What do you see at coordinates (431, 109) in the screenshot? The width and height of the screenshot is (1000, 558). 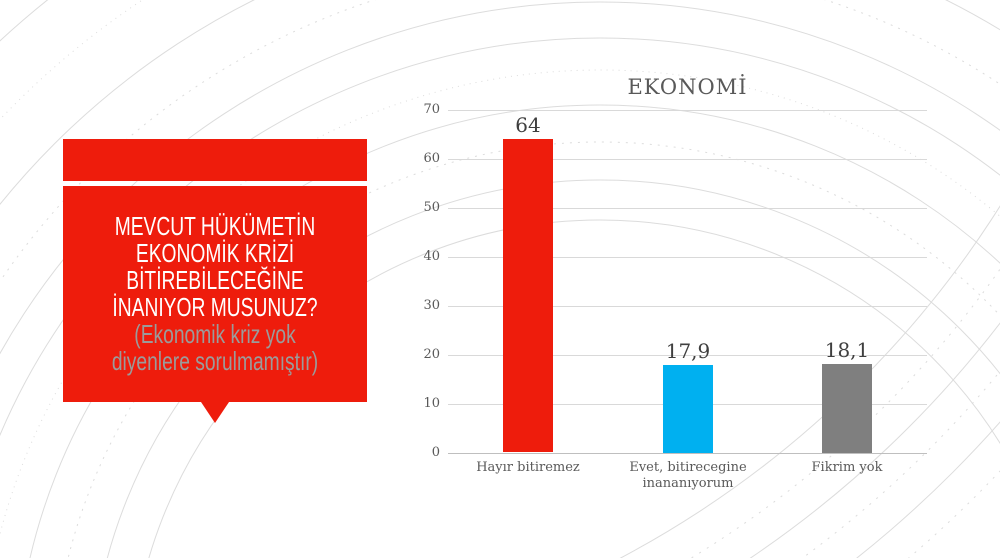 I see `y-axis-tick-label: 70` at bounding box center [431, 109].